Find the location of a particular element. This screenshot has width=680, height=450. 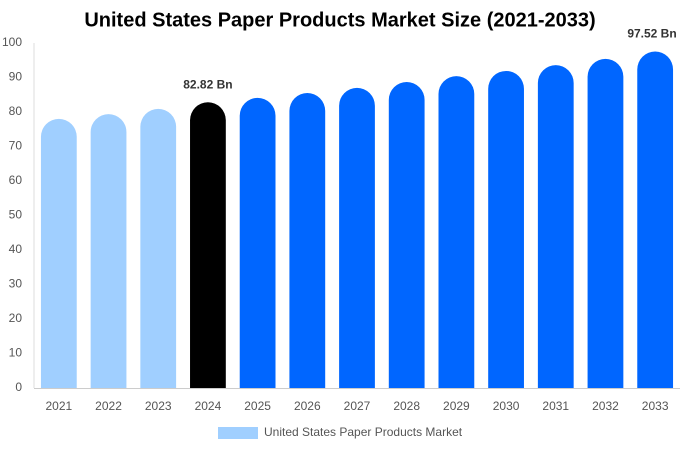

y-tick-label: 90 is located at coordinates (16, 77).